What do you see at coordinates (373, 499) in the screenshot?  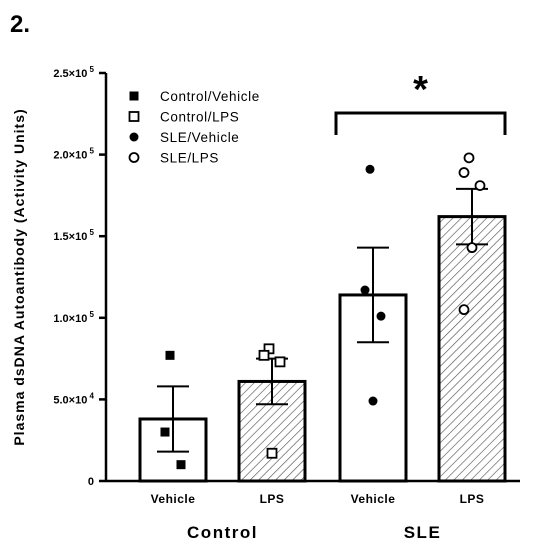 I see `x-tick-label-2: Vehicle` at bounding box center [373, 499].